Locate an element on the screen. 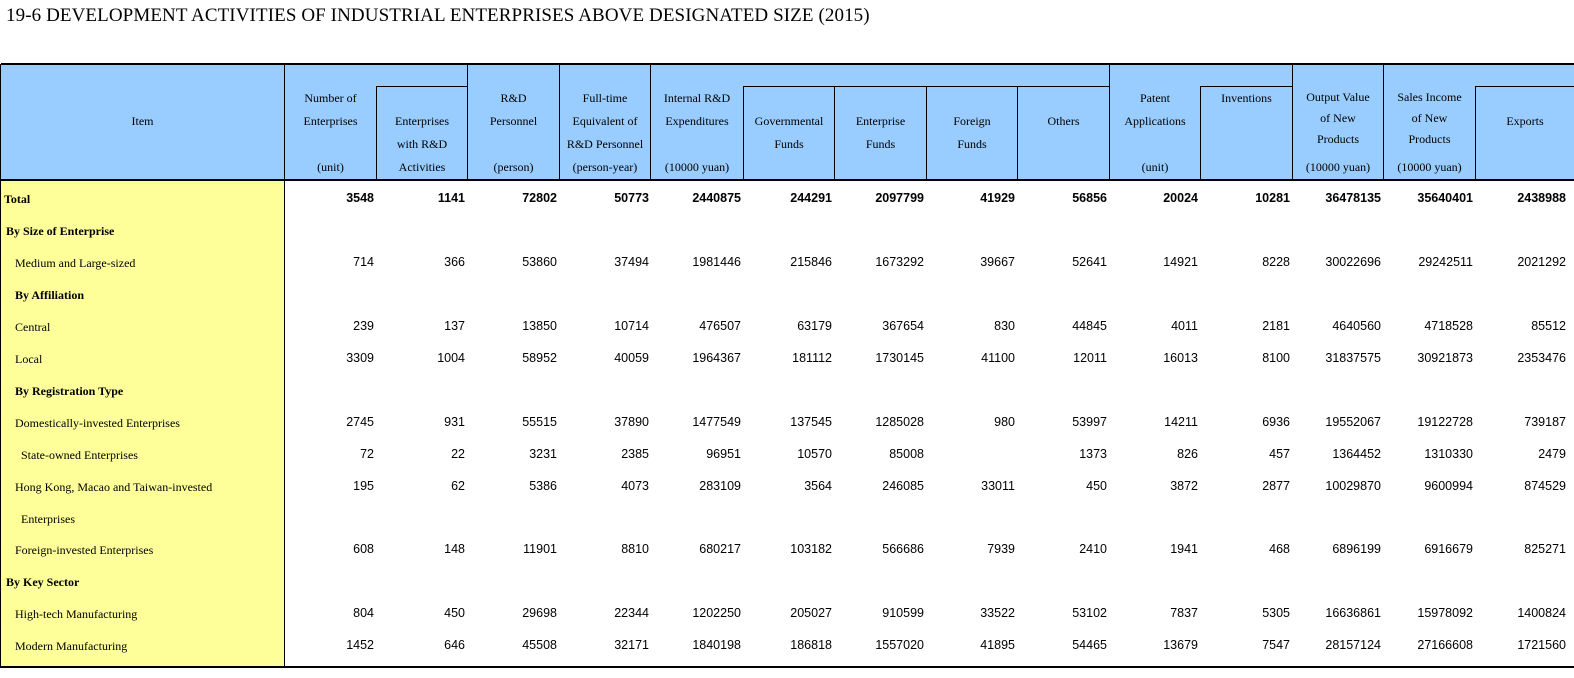 This screenshot has width=1574, height=678. table-cell: 195 is located at coordinates (363, 486).